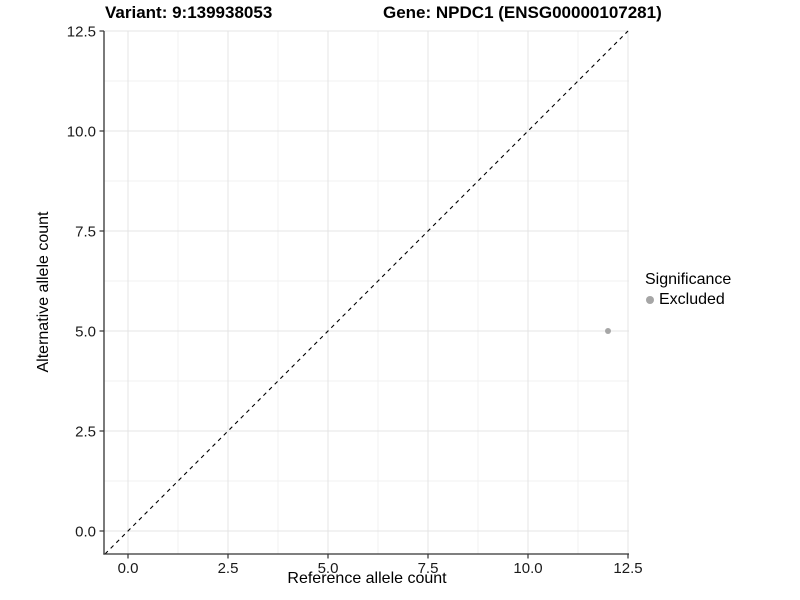 This screenshot has width=800, height=600. I want to click on legend-item-label: Excluded, so click(692, 299).